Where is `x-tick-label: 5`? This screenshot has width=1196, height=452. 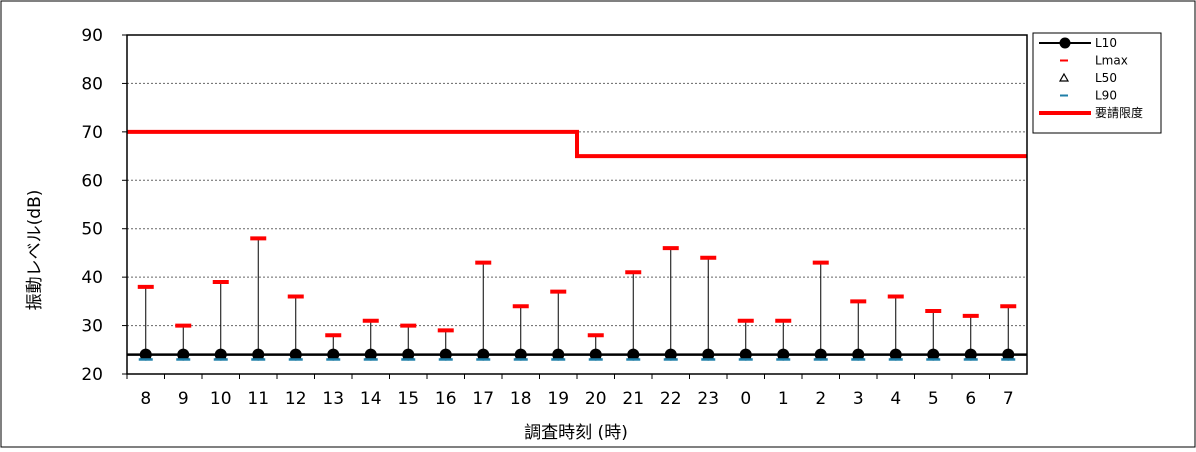
x-tick-label: 5 is located at coordinates (933, 399).